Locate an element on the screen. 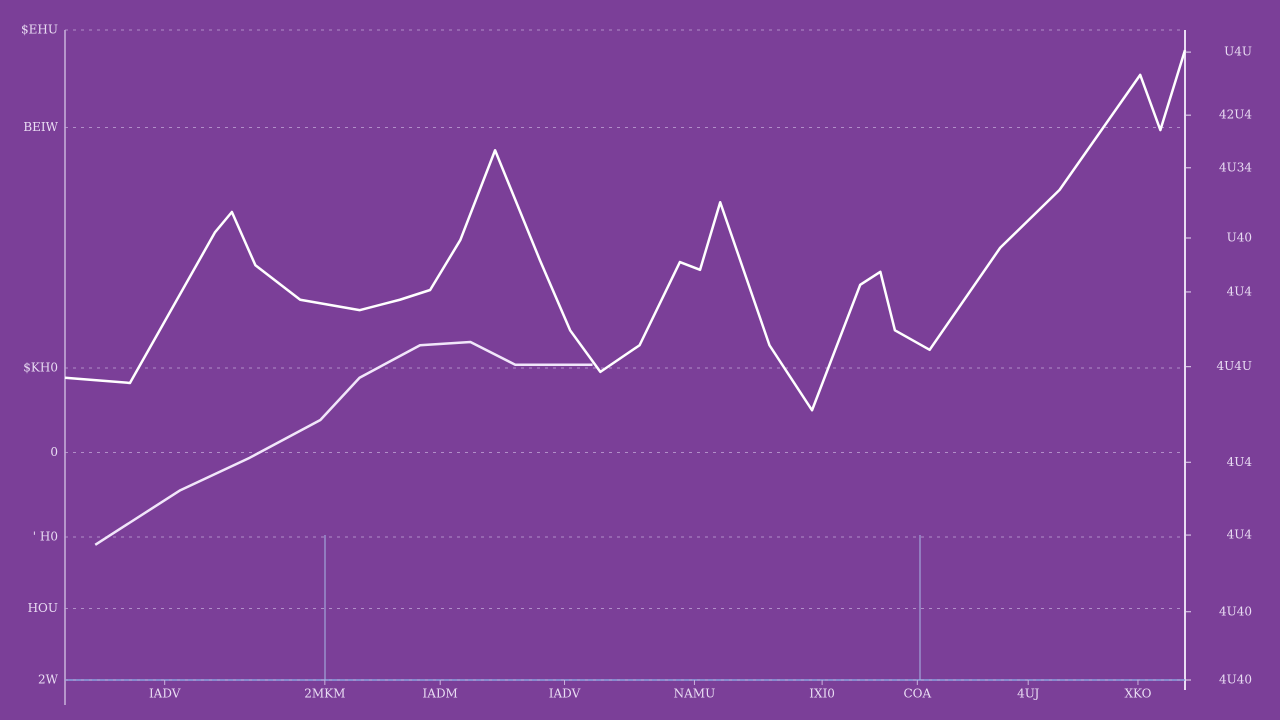 This screenshot has height=720, width=1280. y-tick-label: 0 is located at coordinates (54, 452).